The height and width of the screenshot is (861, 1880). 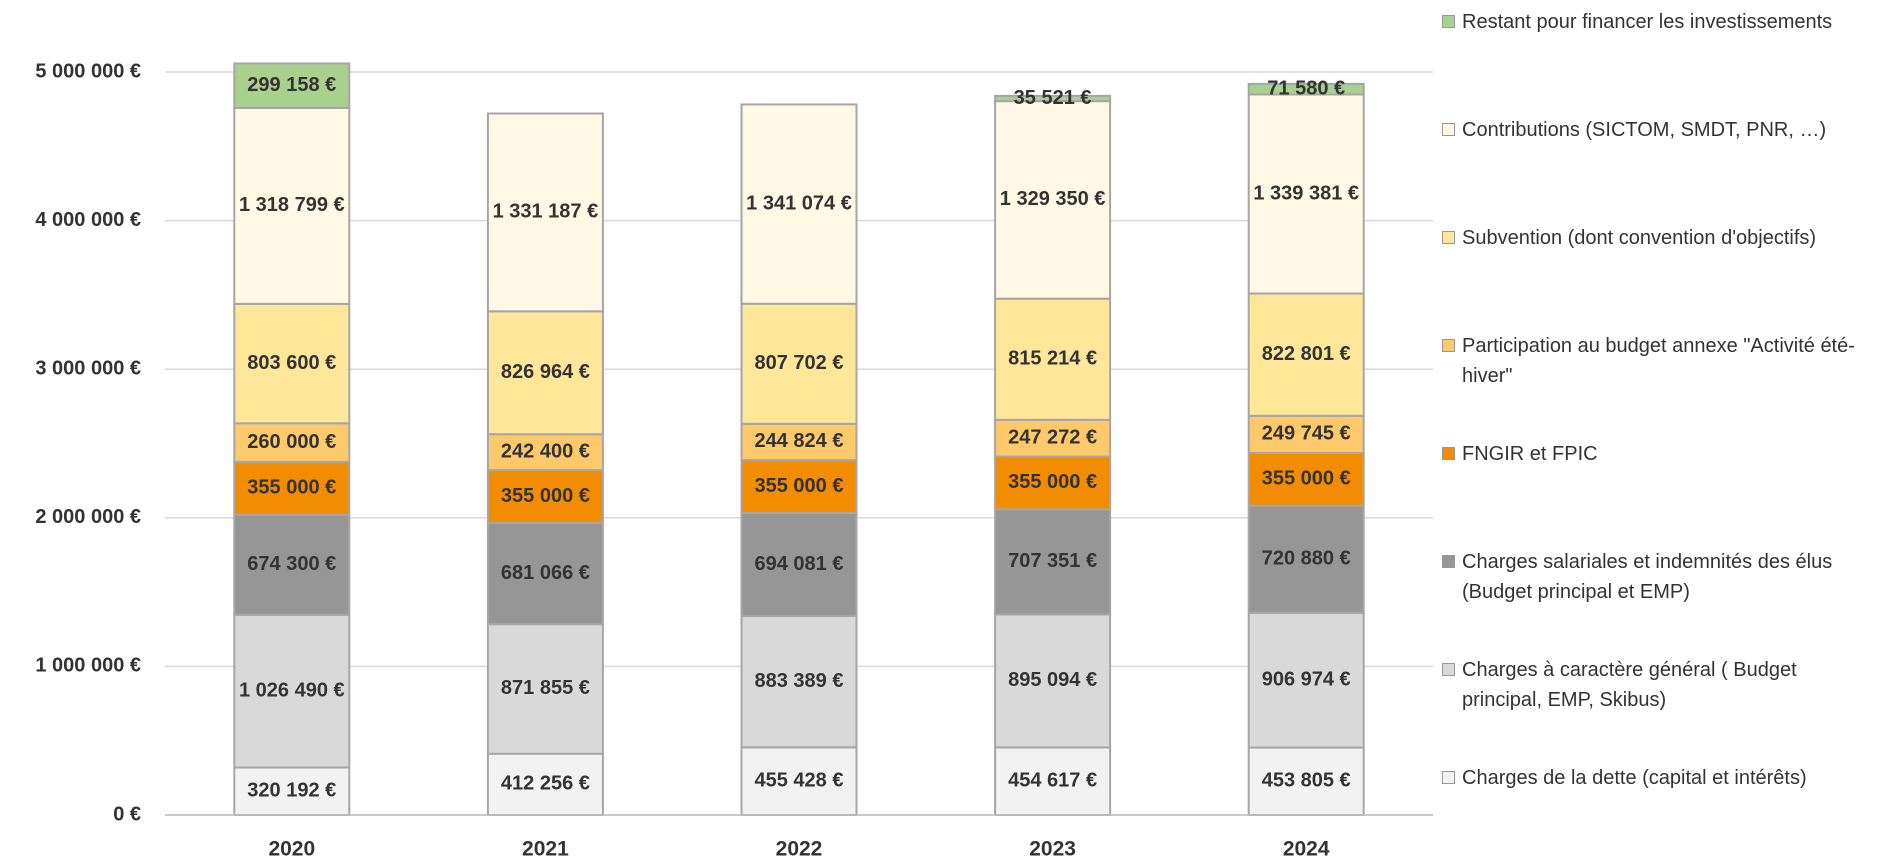 What do you see at coordinates (1306, 781) in the screenshot?
I see `data-label: 453 805 €` at bounding box center [1306, 781].